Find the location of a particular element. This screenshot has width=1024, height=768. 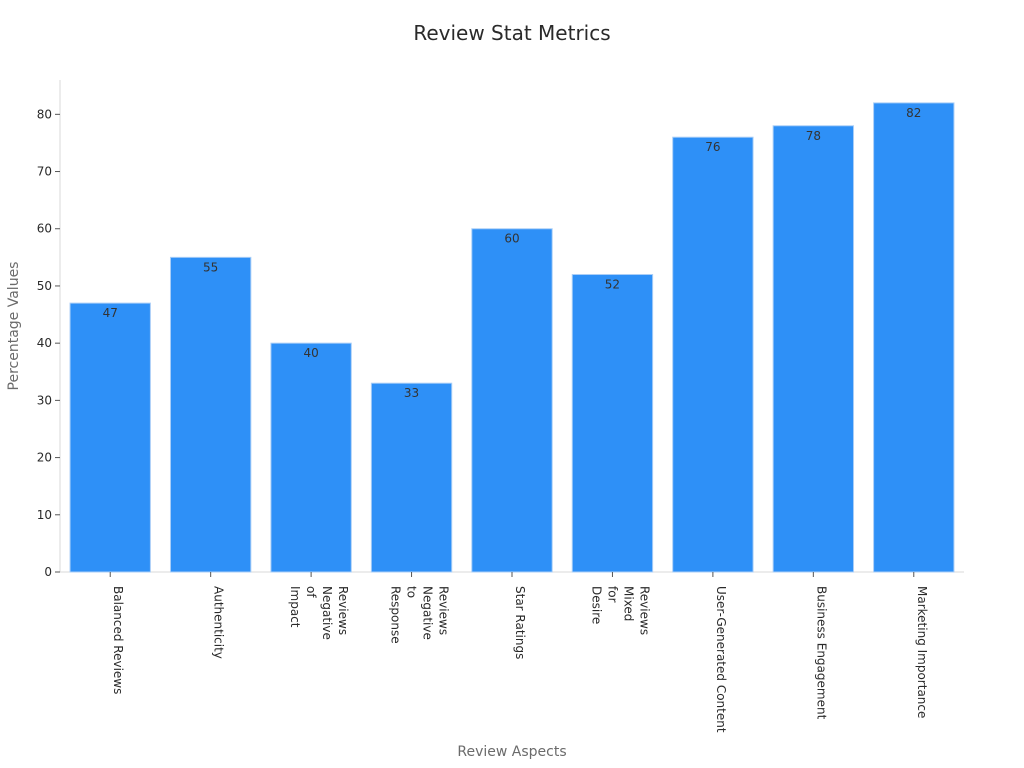

x-tick-label-line: Authenticity is located at coordinates (219, 622).